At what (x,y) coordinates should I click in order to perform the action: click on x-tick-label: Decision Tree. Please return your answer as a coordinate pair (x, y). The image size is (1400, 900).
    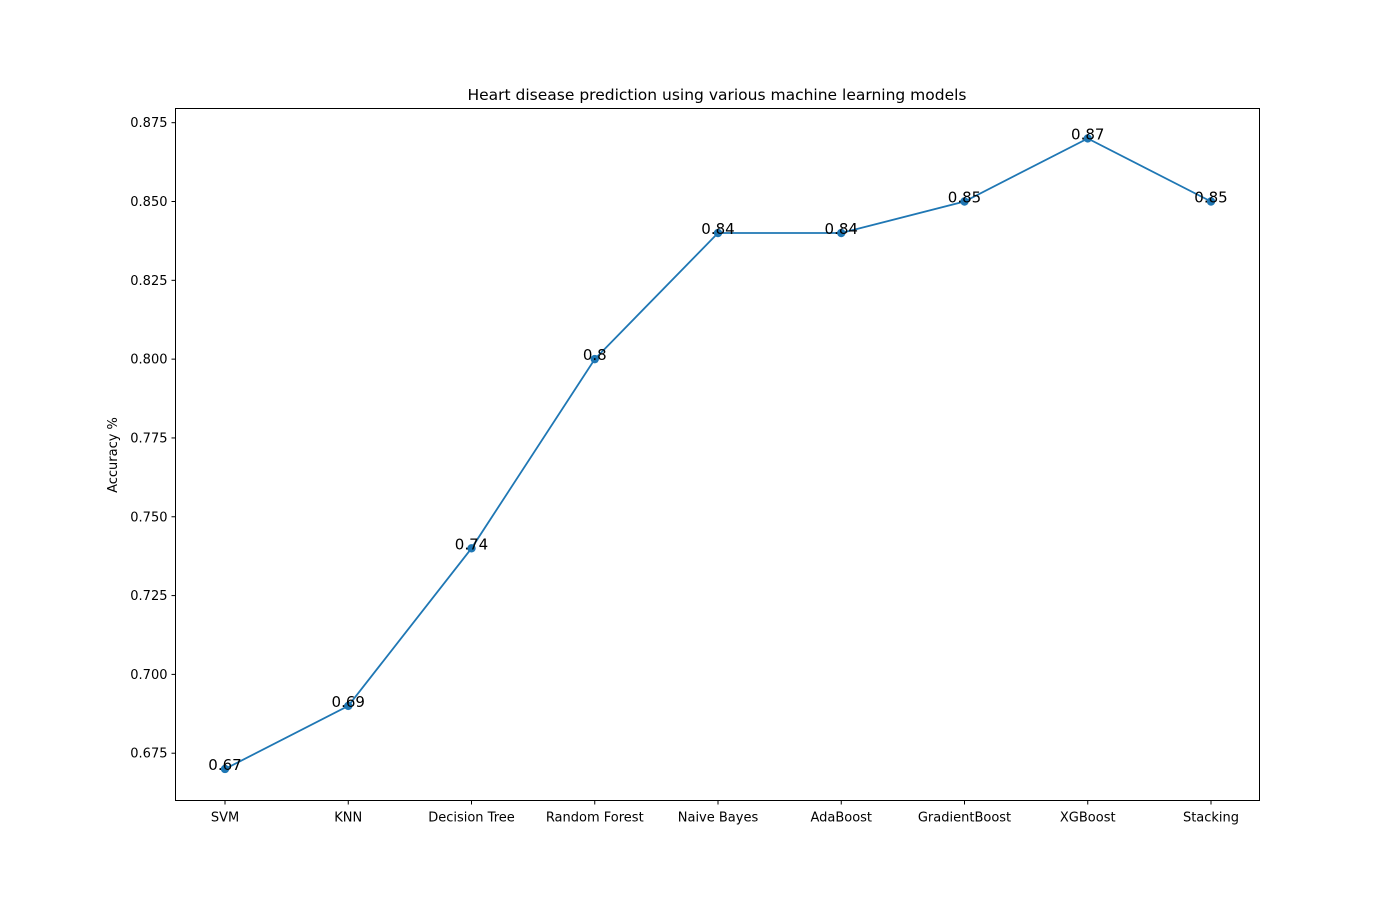
    Looking at the image, I should click on (471, 818).